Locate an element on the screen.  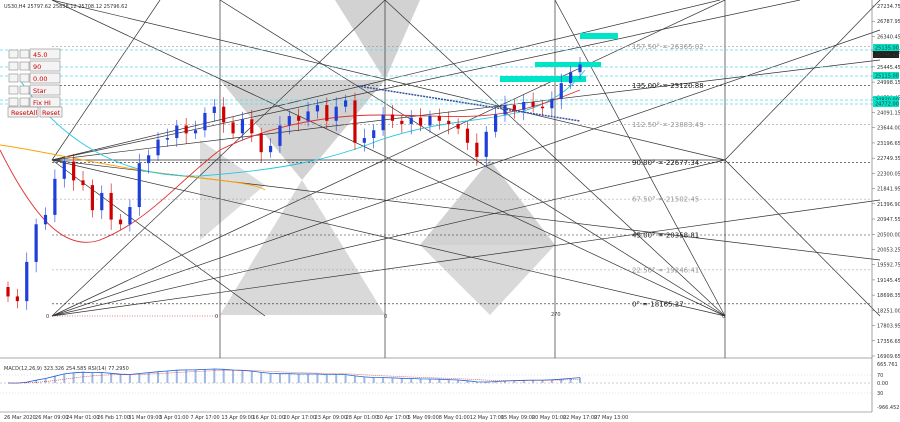
macd-axis-tick: 665.761 is located at coordinates (887, 365).